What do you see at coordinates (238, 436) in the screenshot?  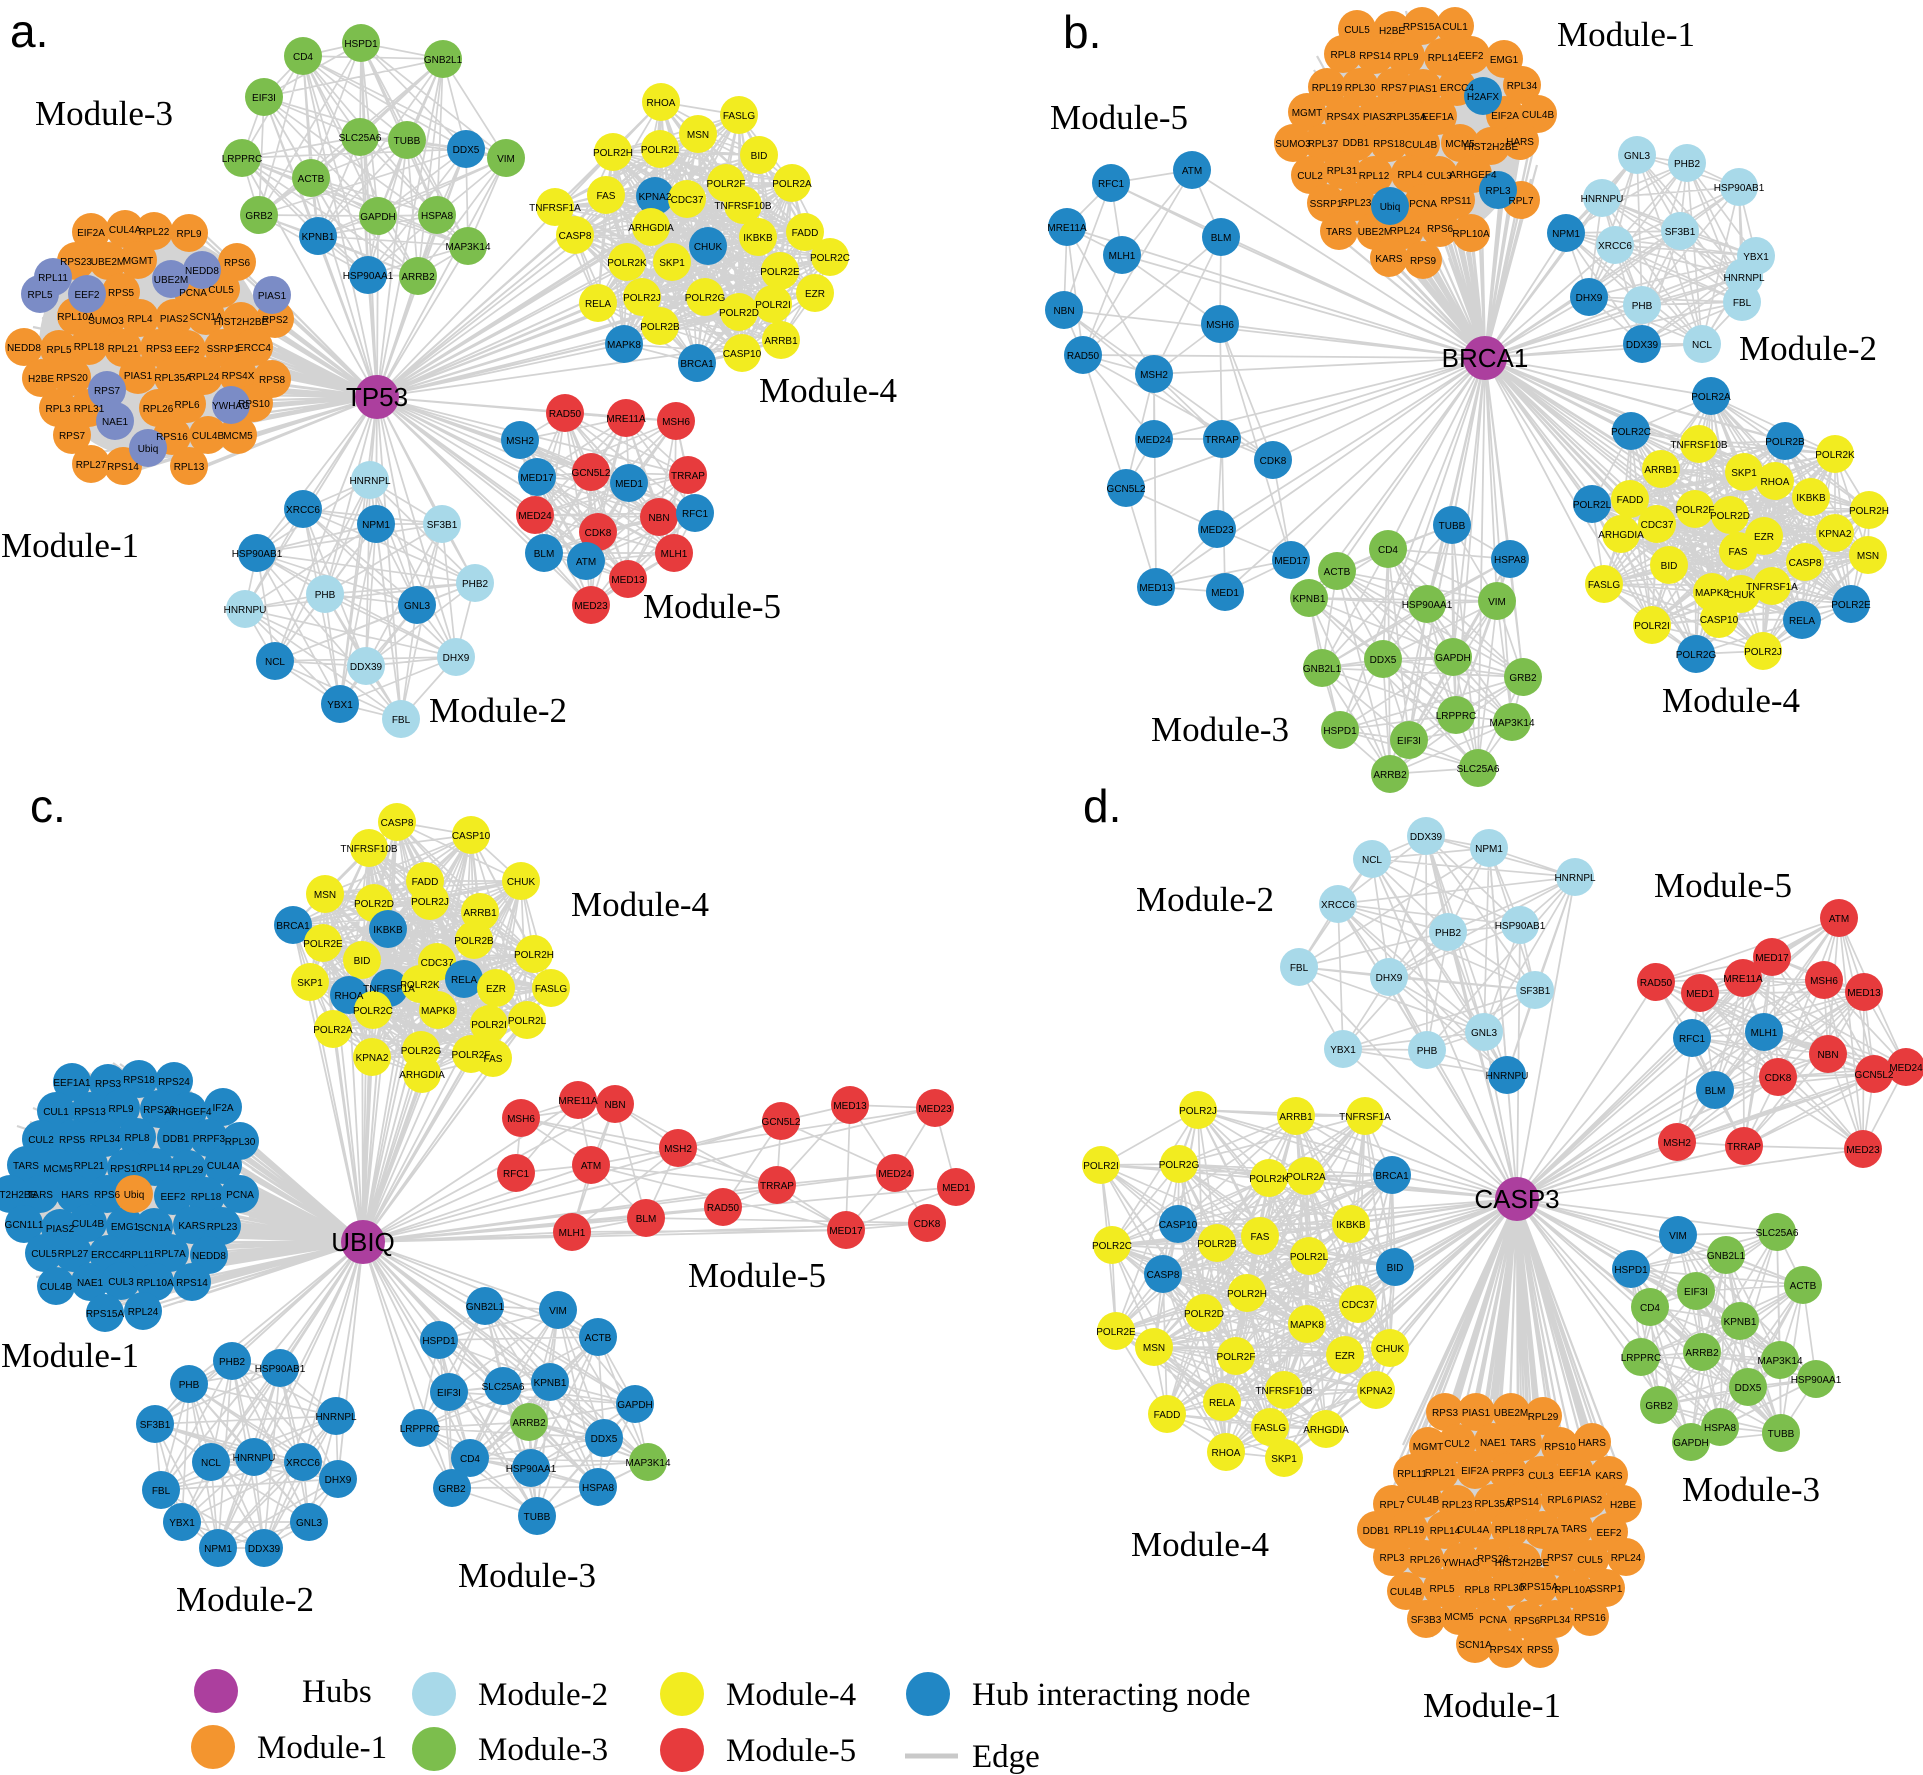 I see `svg-text: MCM5` at bounding box center [238, 436].